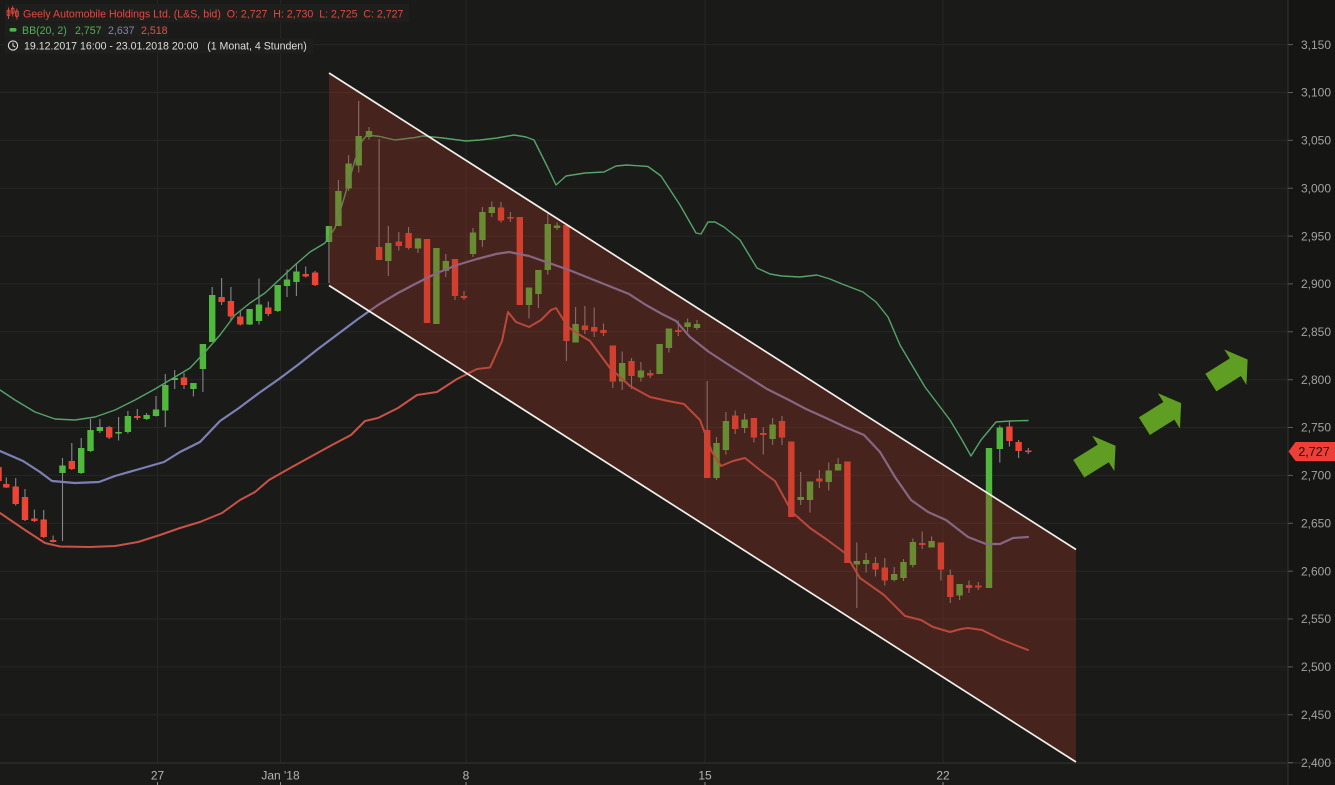  Describe the element at coordinates (280, 776) in the screenshot. I see `svg-text: Jan '18` at that location.